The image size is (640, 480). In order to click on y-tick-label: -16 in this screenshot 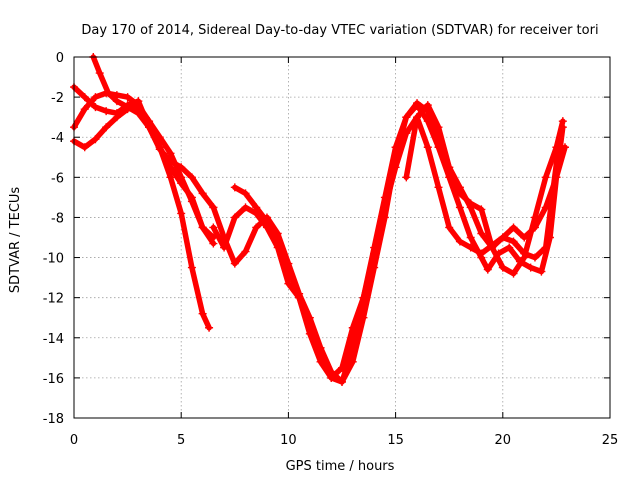, I will do `click(53, 379)`.